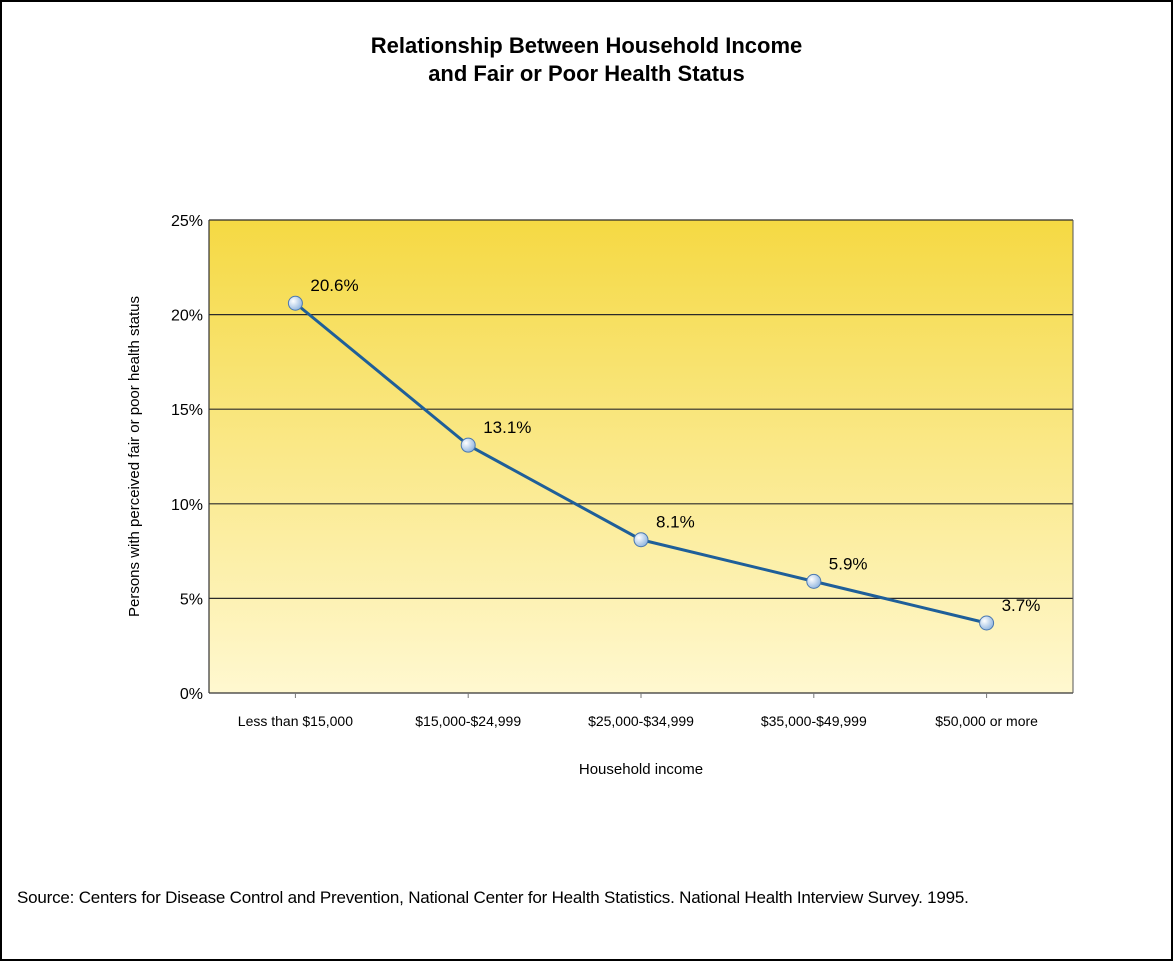 Image resolution: width=1173 pixels, height=961 pixels. What do you see at coordinates (187, 410) in the screenshot?
I see `y-tick-label: 15%` at bounding box center [187, 410].